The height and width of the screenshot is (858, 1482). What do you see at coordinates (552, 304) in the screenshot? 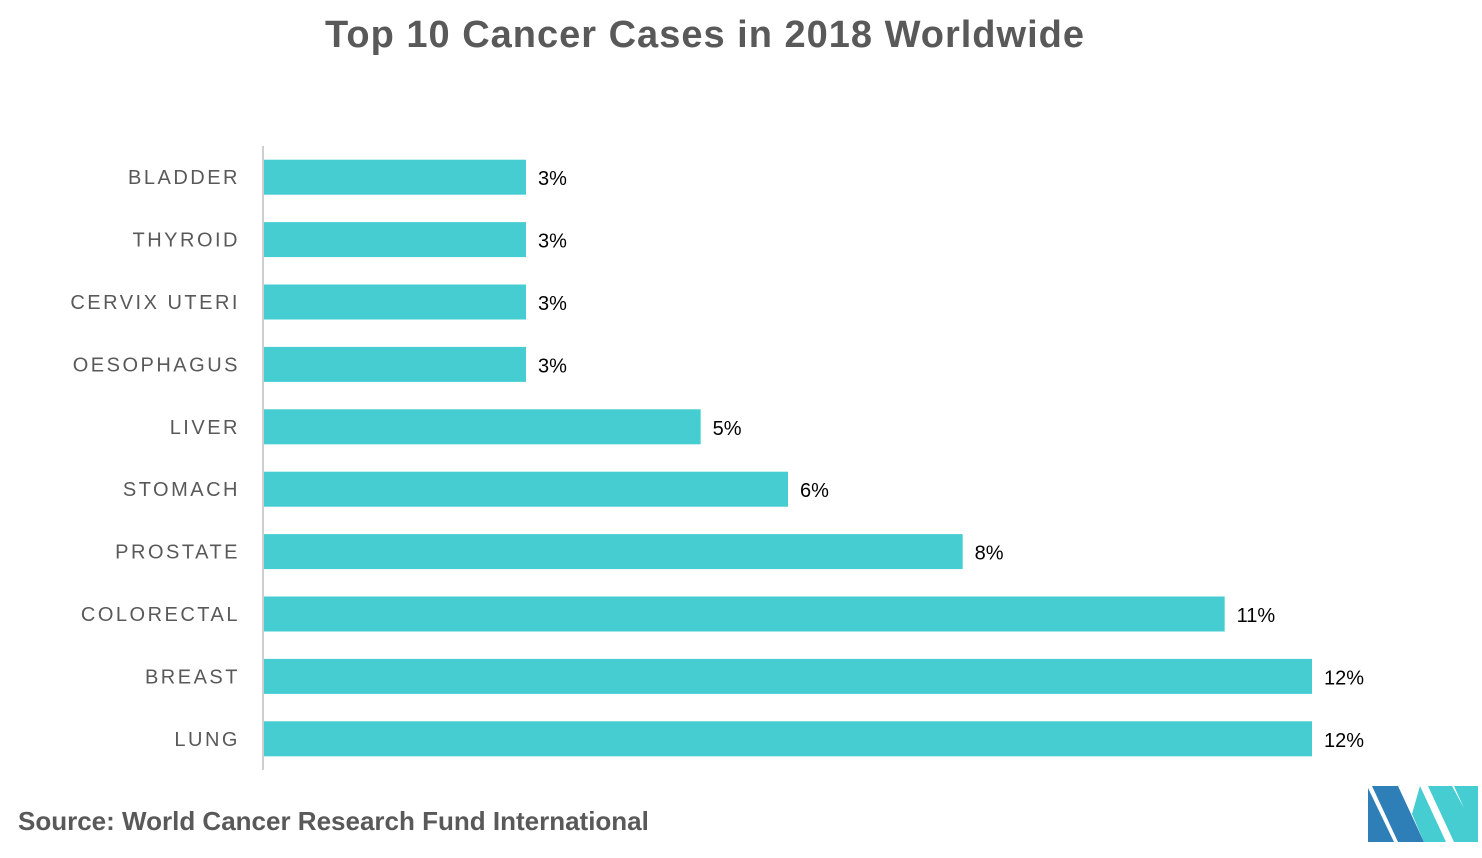
I see `value-label-cervix-uteri: 3%` at bounding box center [552, 304].